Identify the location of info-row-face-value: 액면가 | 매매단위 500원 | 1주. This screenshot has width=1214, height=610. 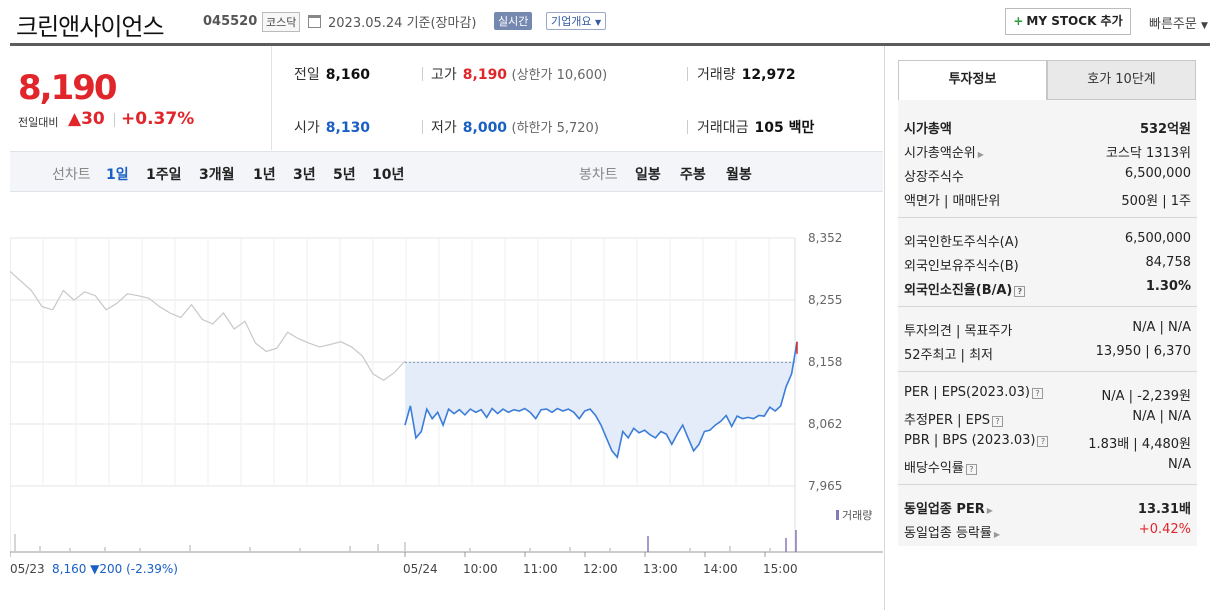
(1047, 201).